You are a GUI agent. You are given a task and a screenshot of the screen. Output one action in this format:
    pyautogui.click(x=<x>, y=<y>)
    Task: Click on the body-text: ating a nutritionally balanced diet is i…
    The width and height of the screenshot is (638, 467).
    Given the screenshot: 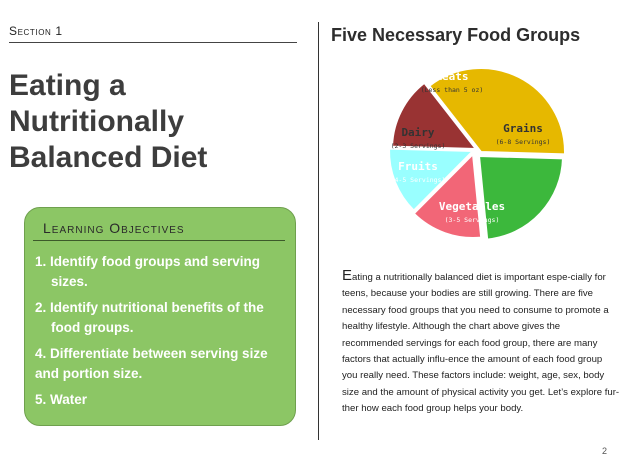 What is the action you would take?
    pyautogui.click(x=481, y=343)
    